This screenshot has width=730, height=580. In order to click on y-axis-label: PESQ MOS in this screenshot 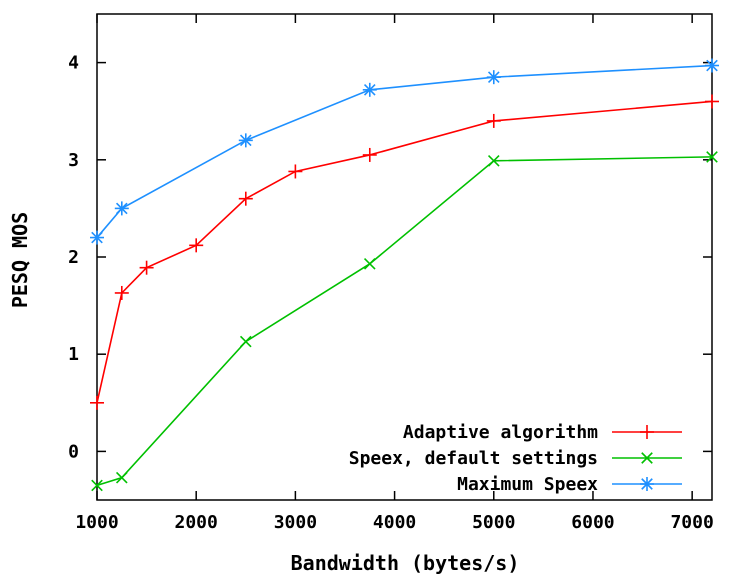, I will do `click(20, 260)`.